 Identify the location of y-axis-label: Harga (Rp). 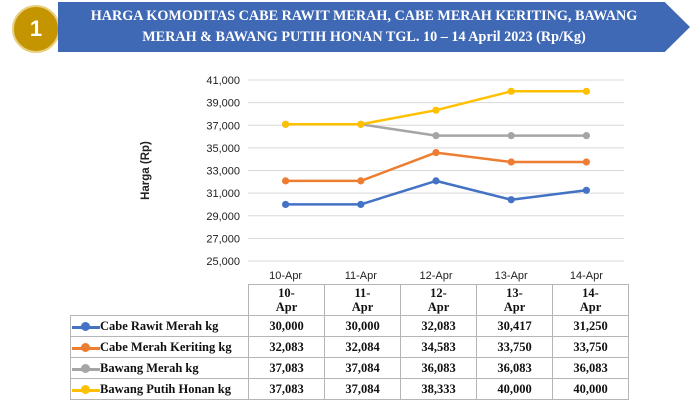
(146, 170).